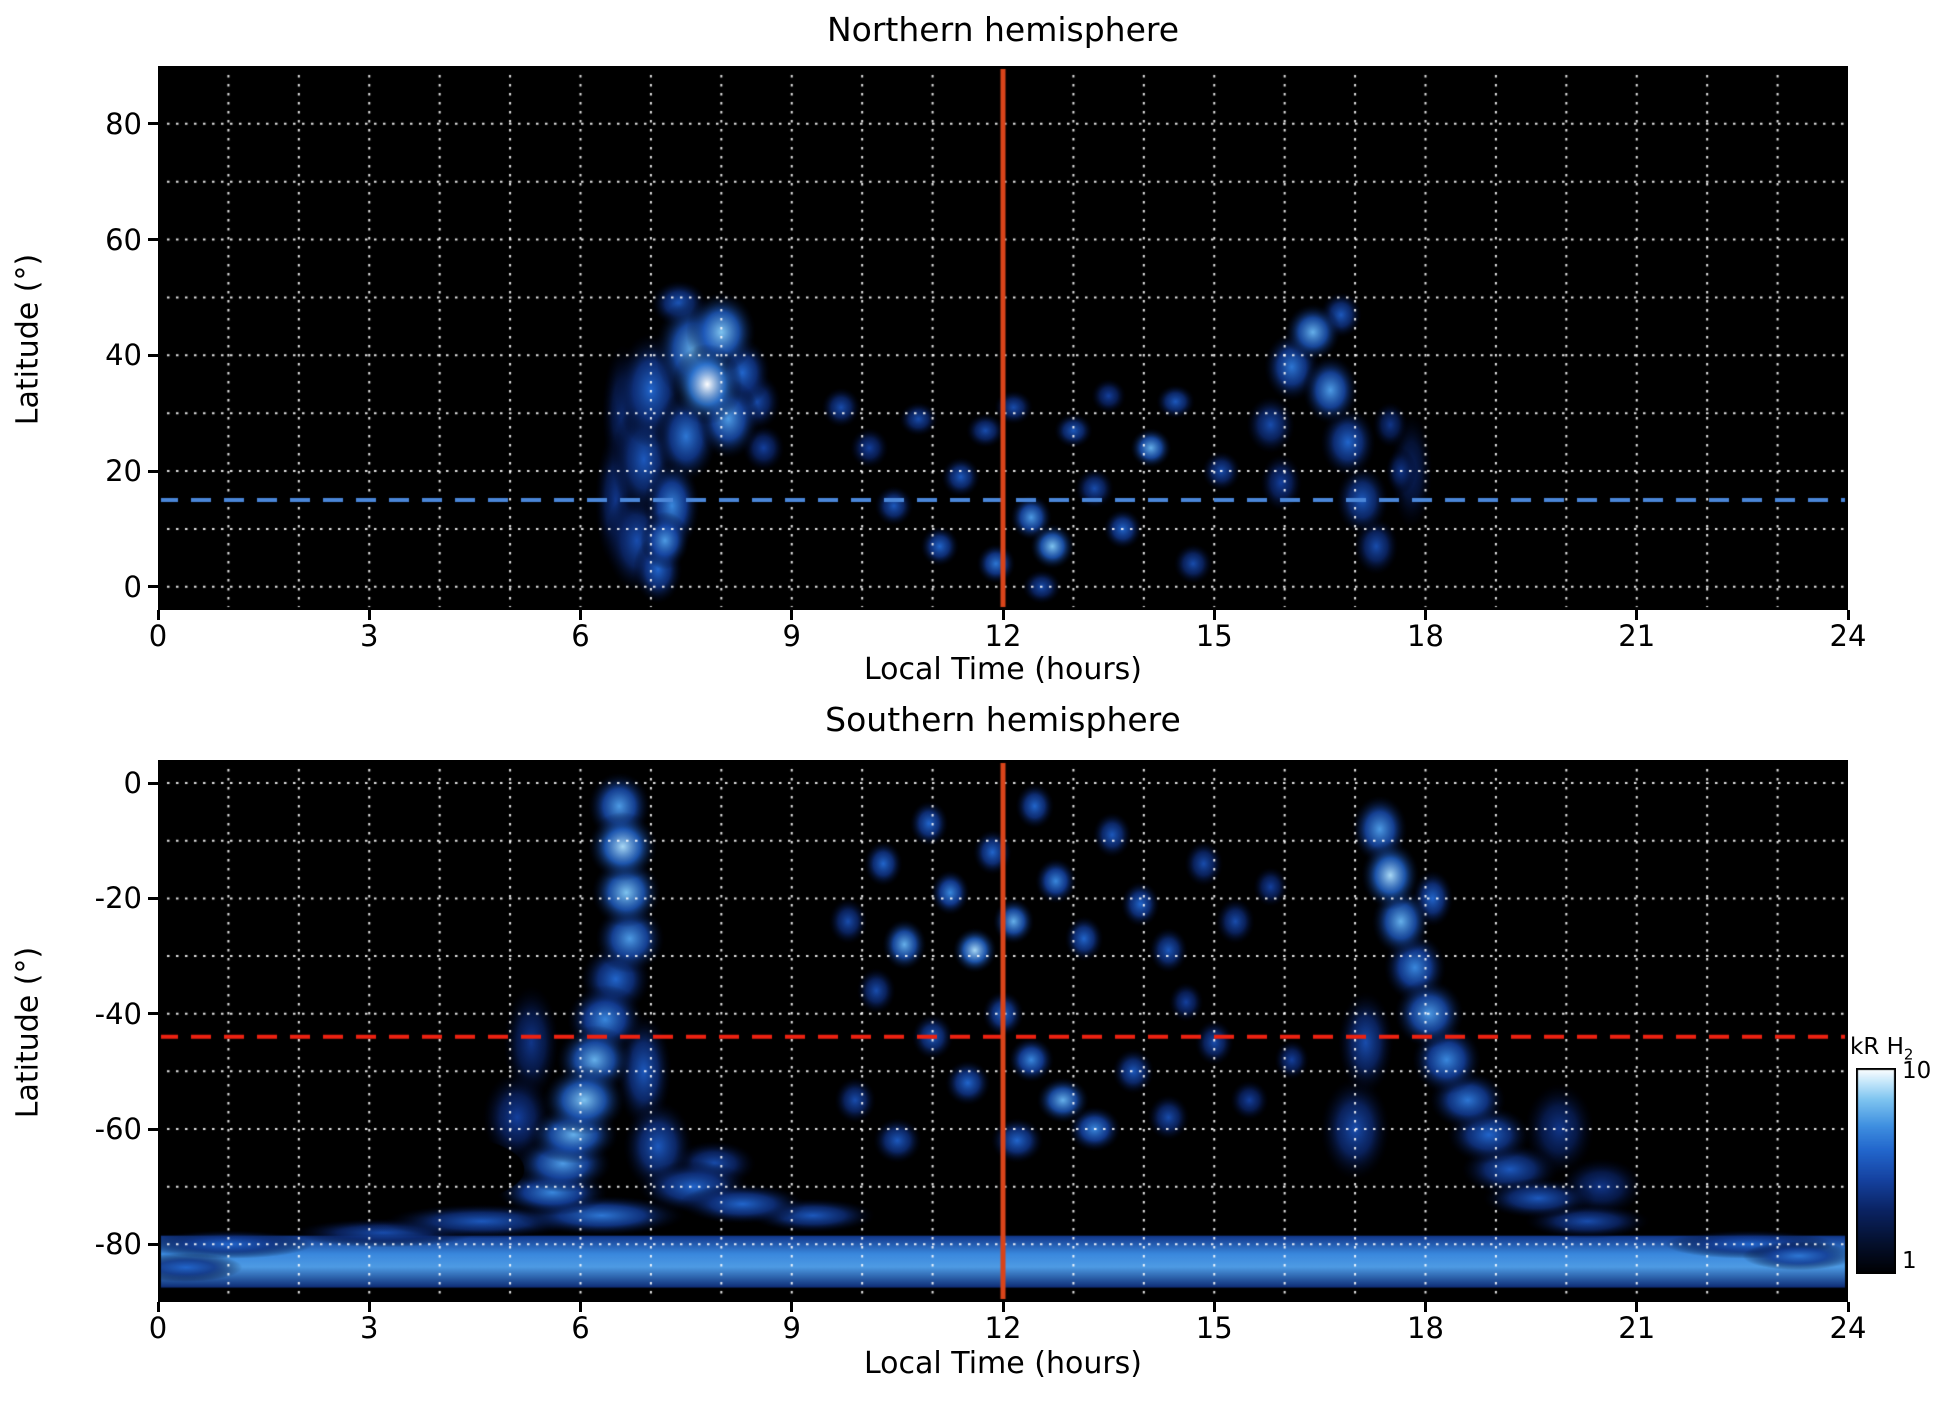 The image size is (1950, 1423). What do you see at coordinates (123, 123) in the screenshot?
I see `y-tick-label: 80` at bounding box center [123, 123].